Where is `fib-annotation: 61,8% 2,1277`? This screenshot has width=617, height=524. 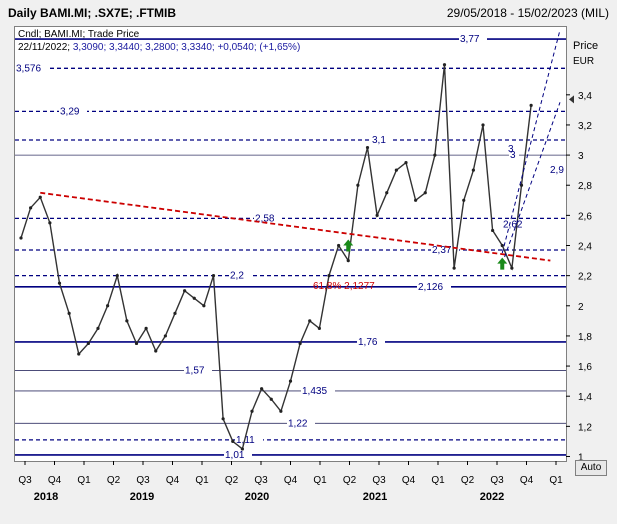
fib-annotation: 61,8% 2,1277 is located at coordinates (344, 286).